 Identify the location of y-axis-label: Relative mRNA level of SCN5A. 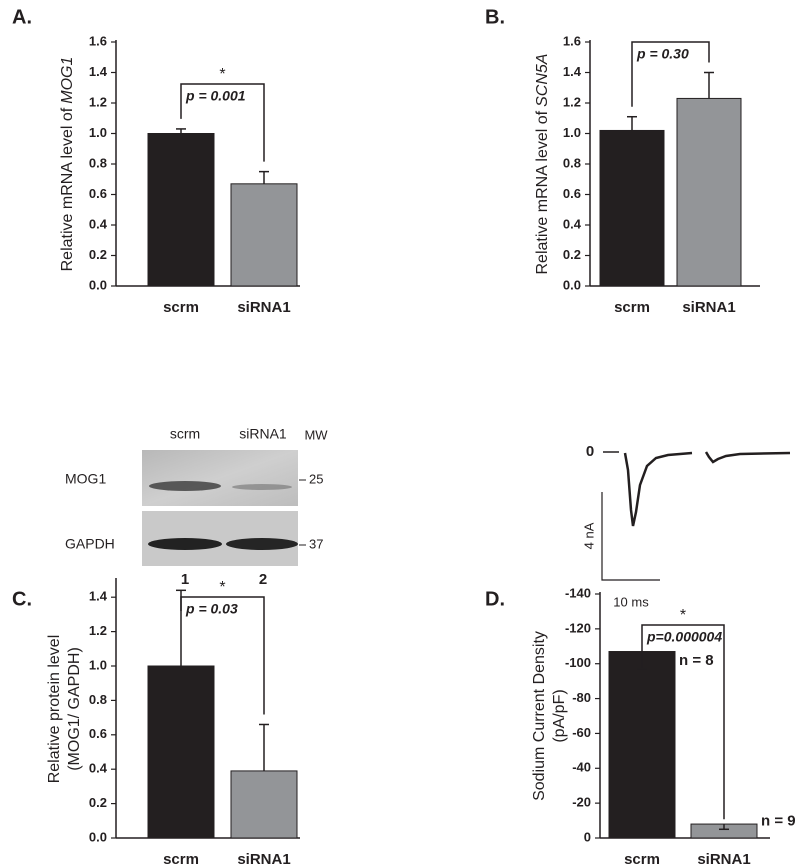
(542, 164).